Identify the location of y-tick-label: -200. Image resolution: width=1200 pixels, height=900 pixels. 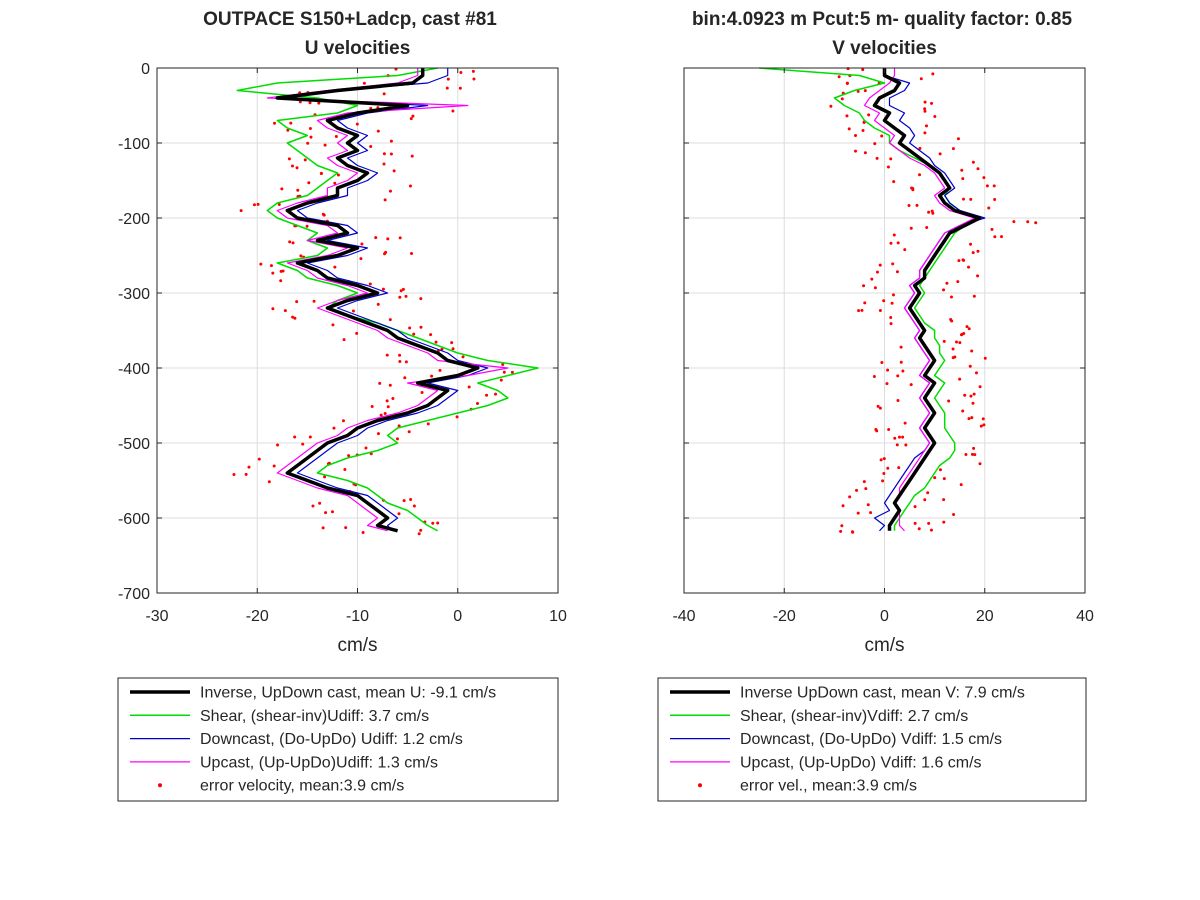
(134, 219).